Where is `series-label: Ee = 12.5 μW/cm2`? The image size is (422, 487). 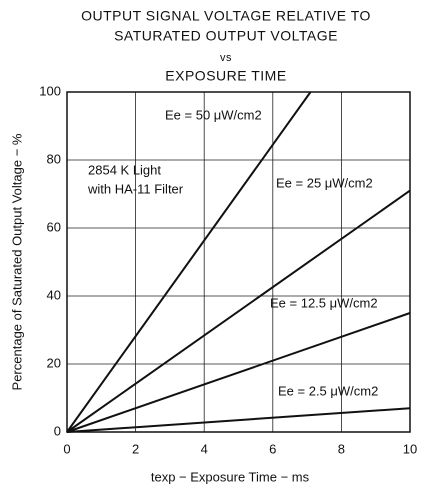 series-label: Ee = 12.5 μW/cm2 is located at coordinates (324, 302).